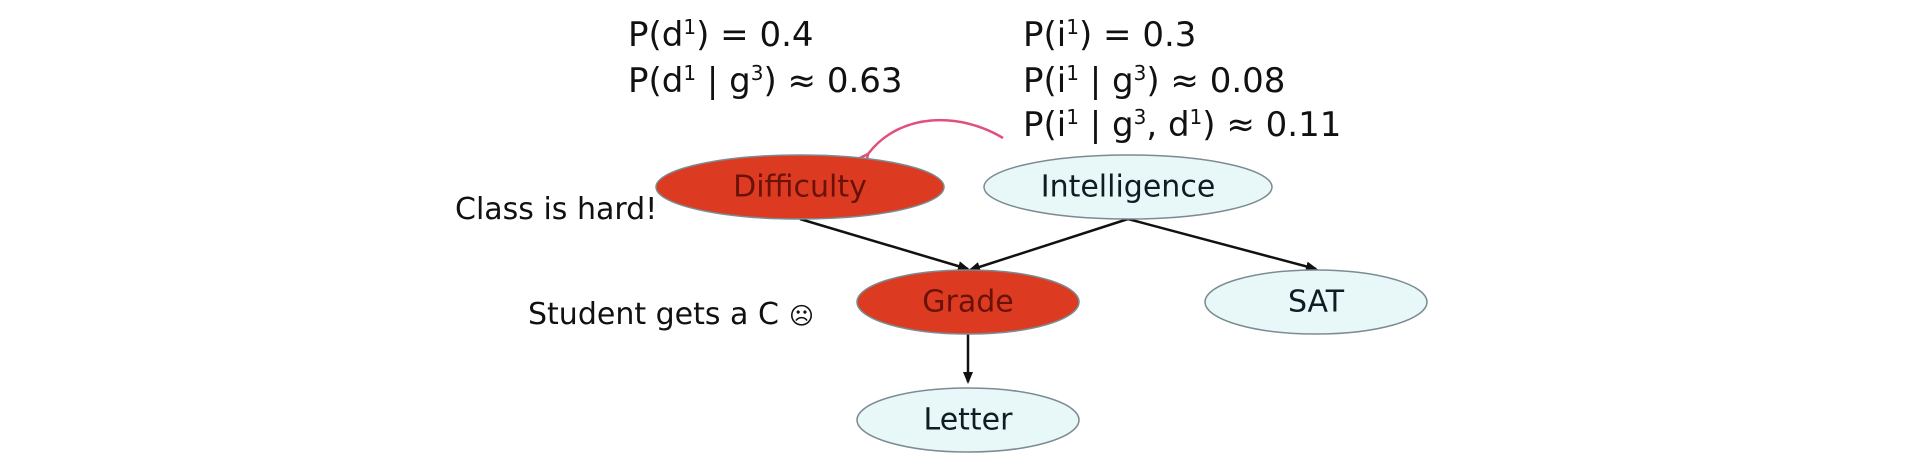  I want to click on node-grade-shape, so click(968, 302).